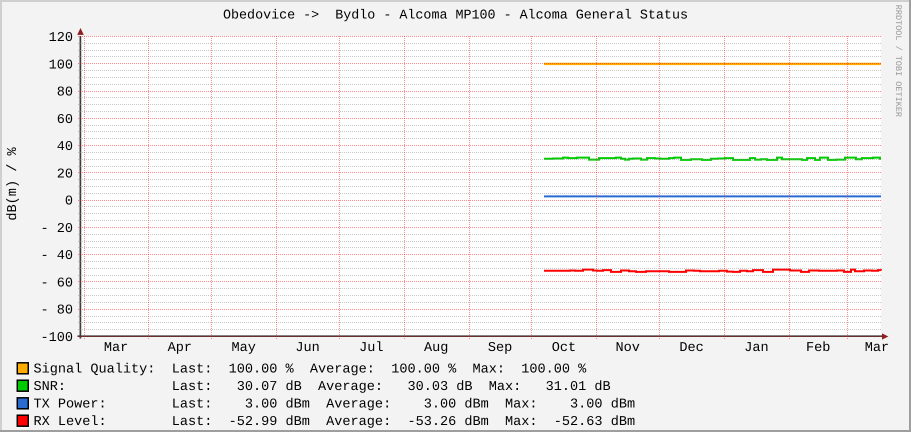 This screenshot has width=911, height=432. Describe the element at coordinates (371, 348) in the screenshot. I see `svg-text: Jul` at that location.